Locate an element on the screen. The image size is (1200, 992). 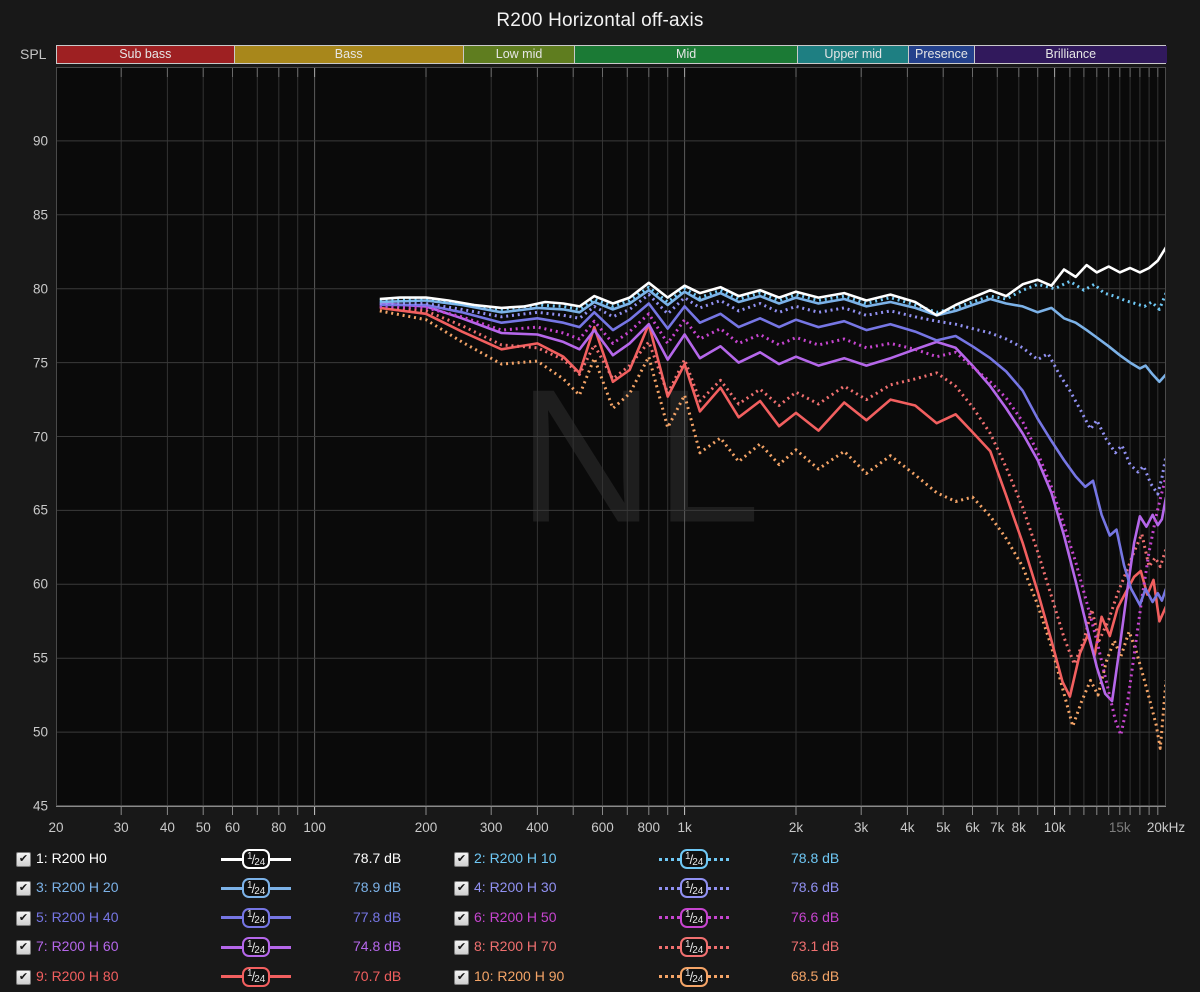
x-tick-label-1k: 1k is located at coordinates (684, 827).